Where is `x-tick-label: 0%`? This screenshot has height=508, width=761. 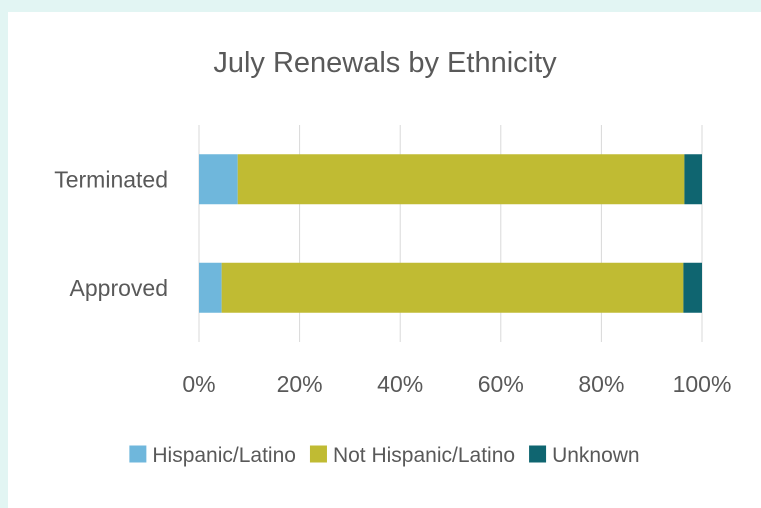 x-tick-label: 0% is located at coordinates (198, 384).